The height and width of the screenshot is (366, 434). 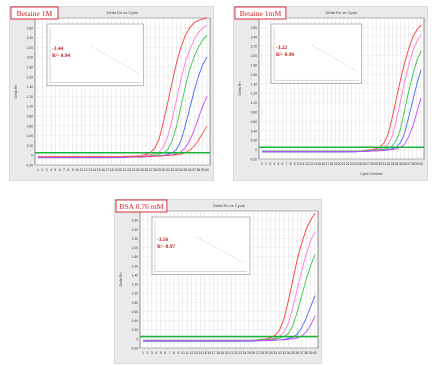 What do you see at coordinates (207, 170) in the screenshot?
I see `x-tick-label: 40` at bounding box center [207, 170].